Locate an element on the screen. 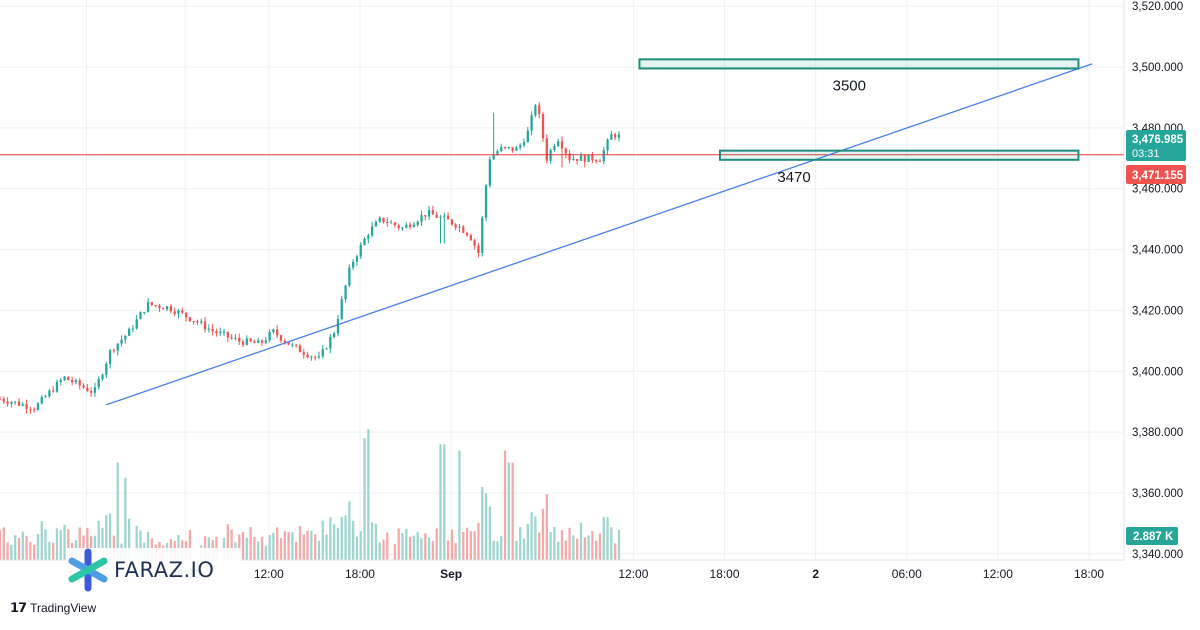 This screenshot has height=630, width=1200. last-price-tag is located at coordinates (1156, 145).